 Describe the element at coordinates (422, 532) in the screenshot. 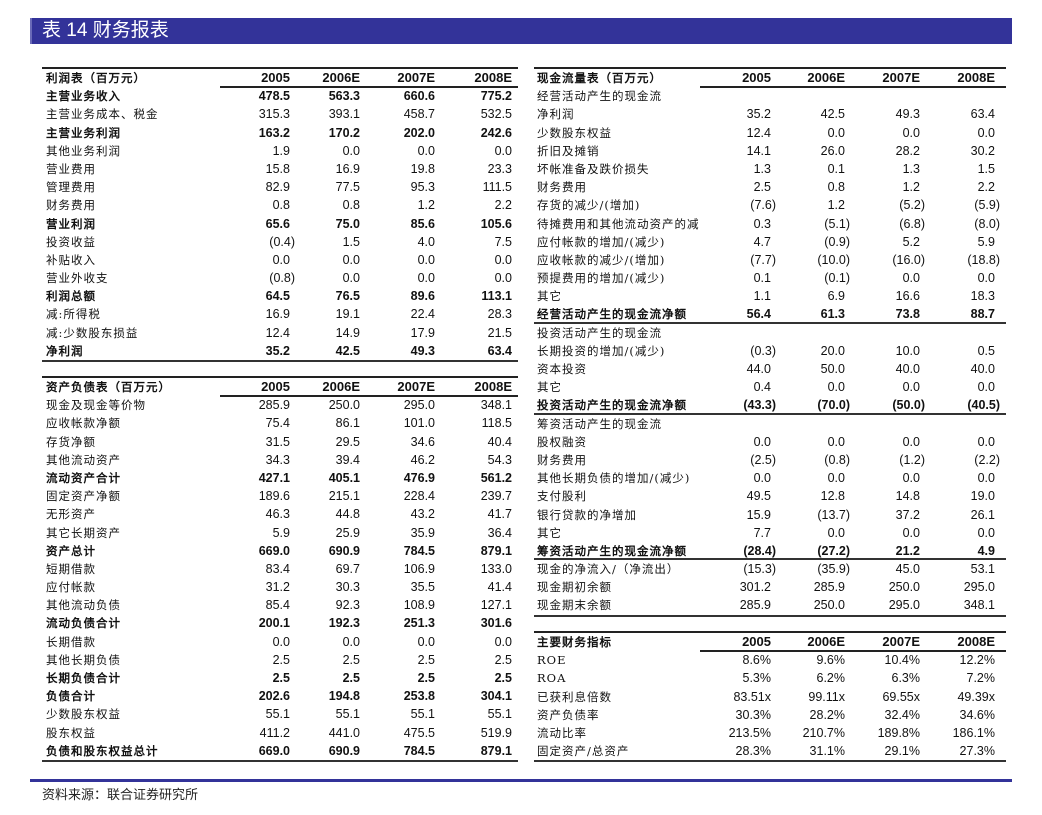

I see `cell-value: 35.9` at that location.